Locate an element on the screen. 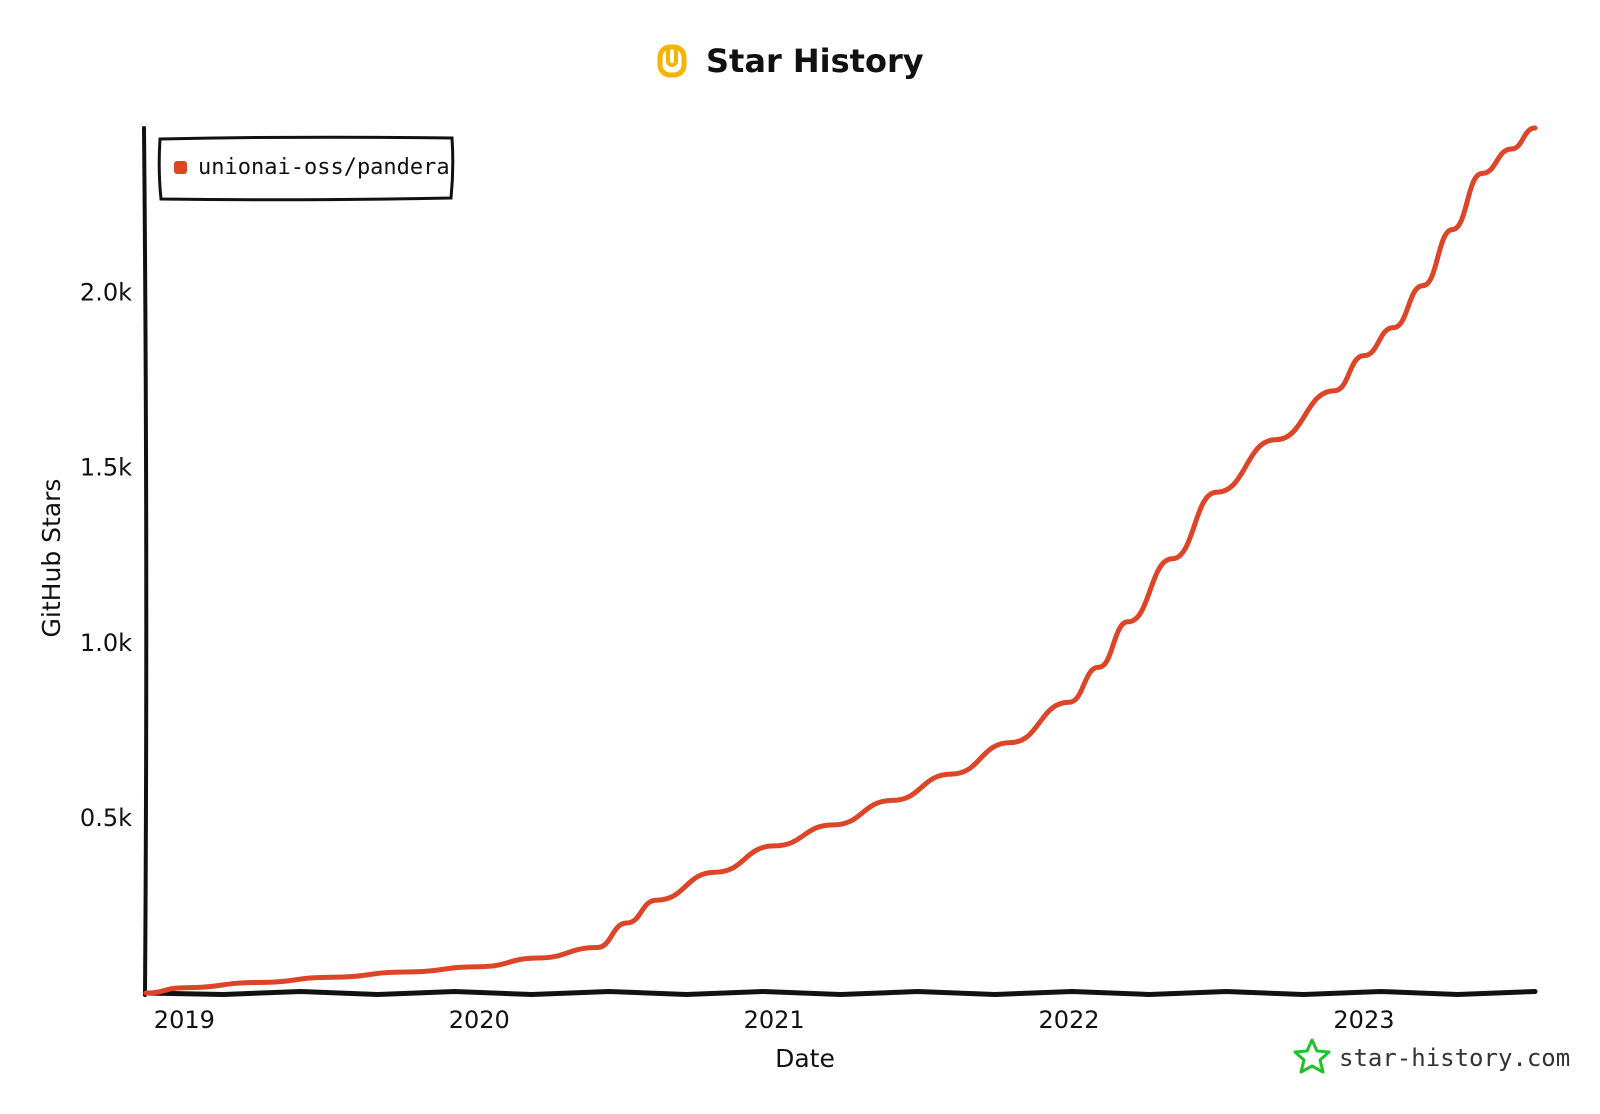 The width and height of the screenshot is (1600, 1114). y-axis-line is located at coordinates (145, 561).